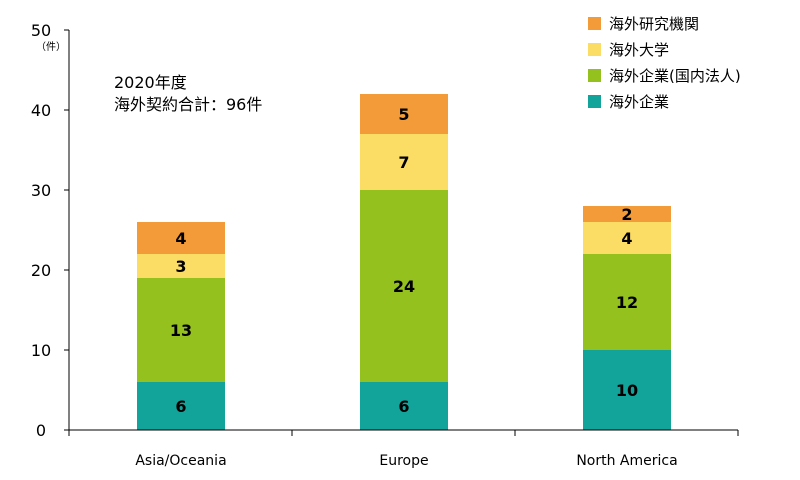  I want to click on data-label: 24, so click(404, 286).